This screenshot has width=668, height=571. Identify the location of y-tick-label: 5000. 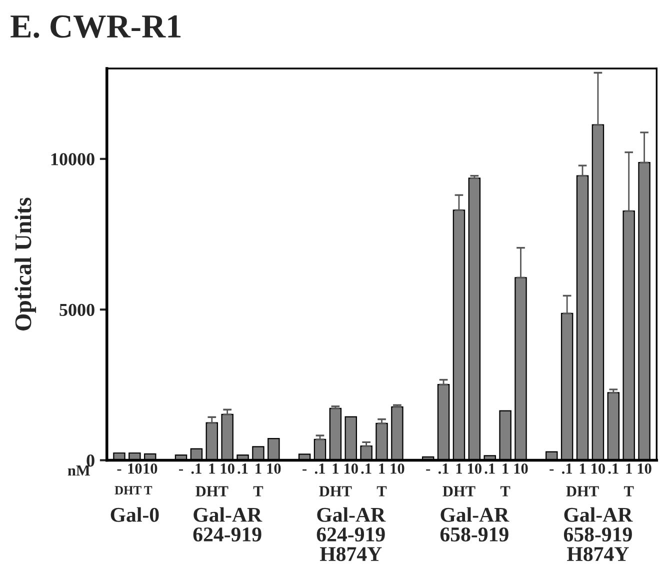
(77, 310).